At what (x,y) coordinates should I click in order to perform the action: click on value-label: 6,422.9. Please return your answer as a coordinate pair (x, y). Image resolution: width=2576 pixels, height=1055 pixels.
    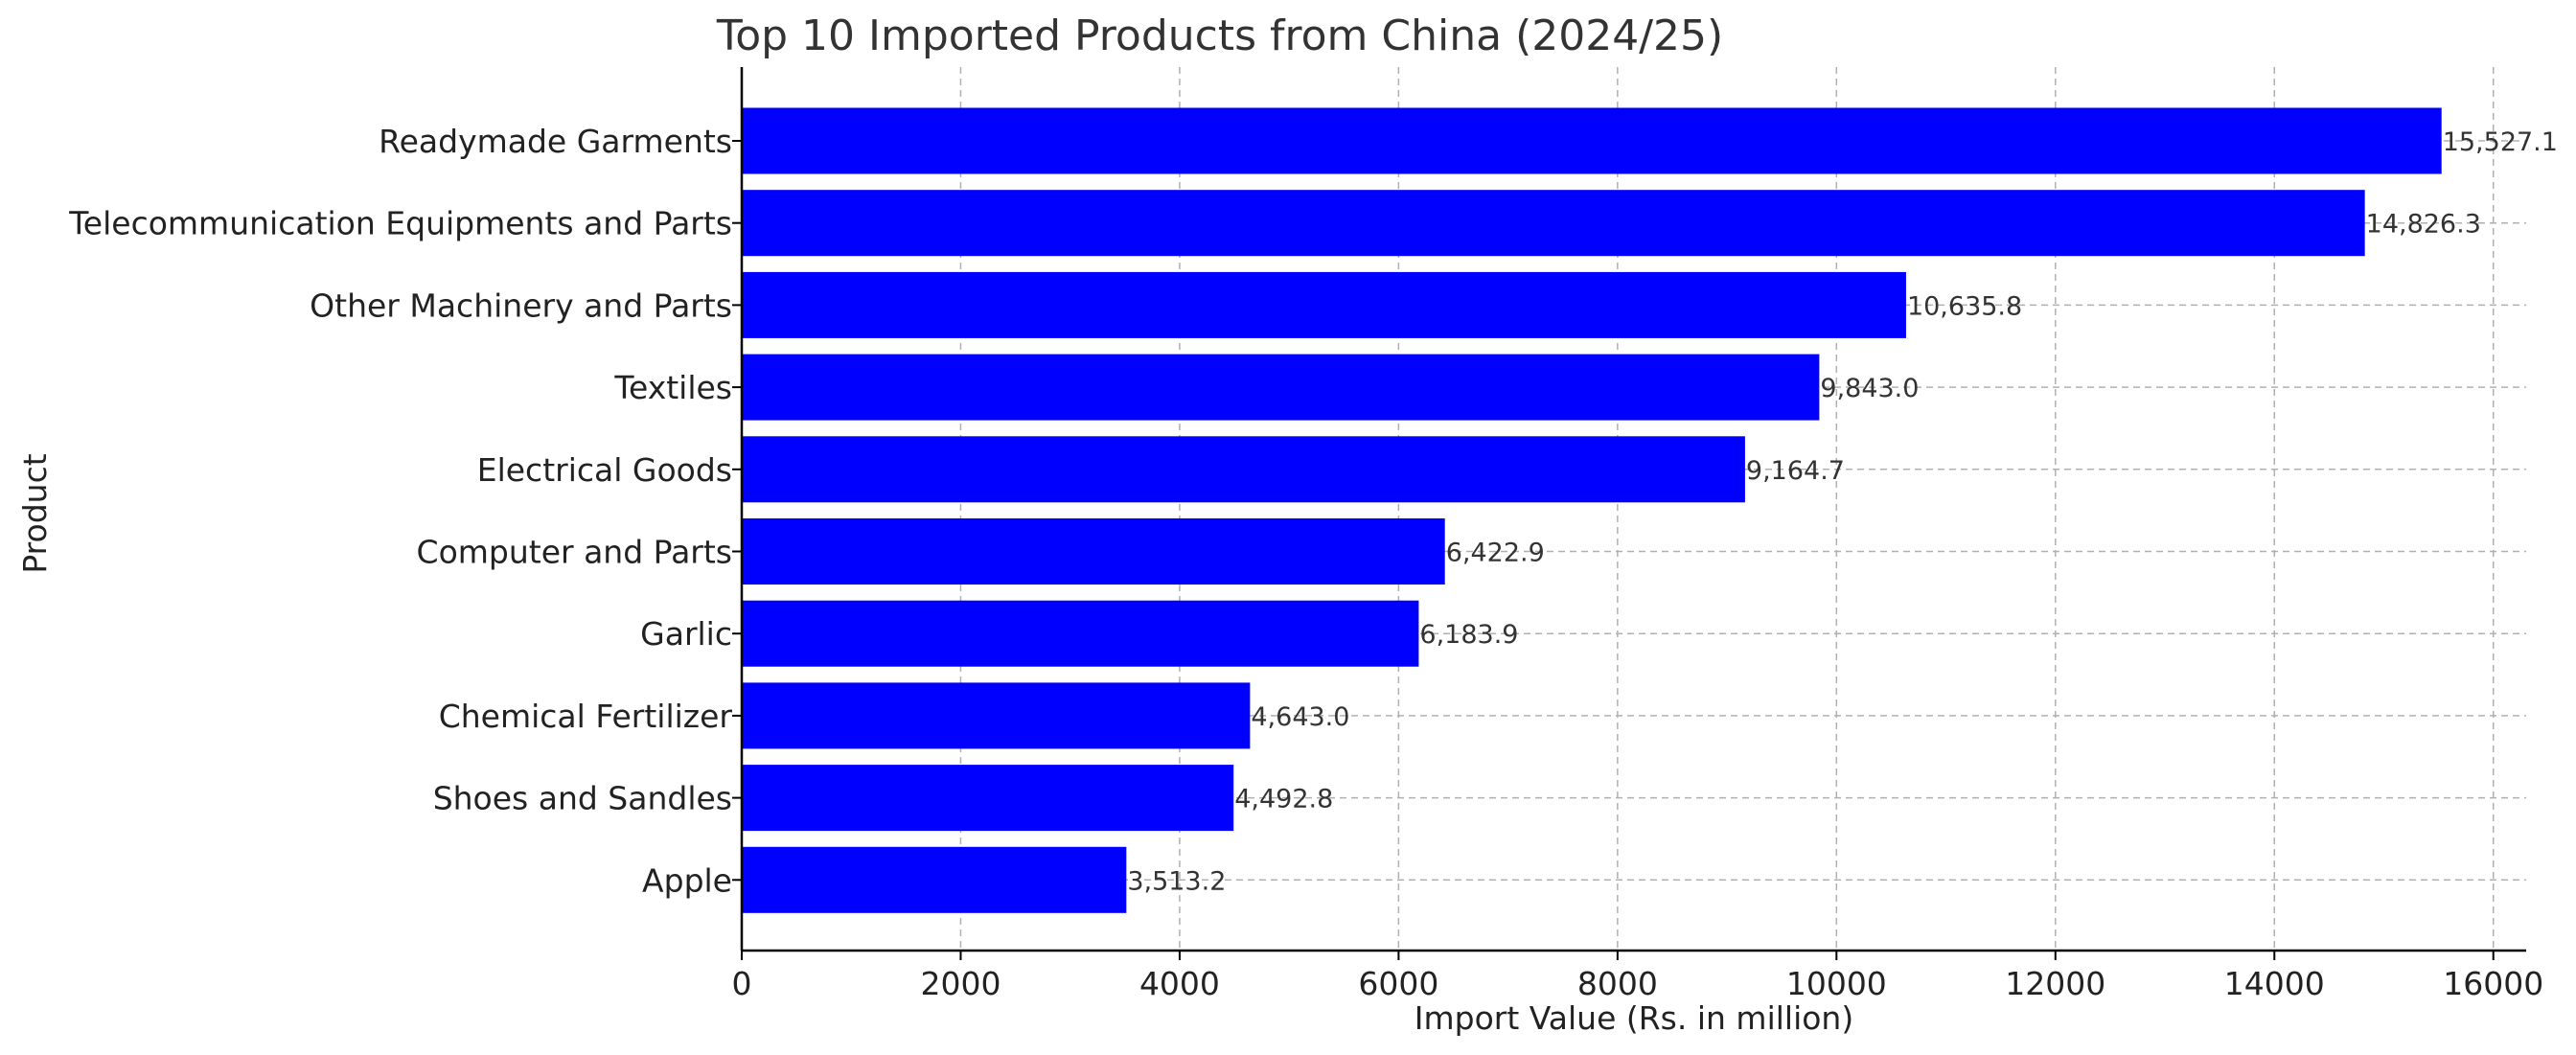
    Looking at the image, I should click on (1495, 553).